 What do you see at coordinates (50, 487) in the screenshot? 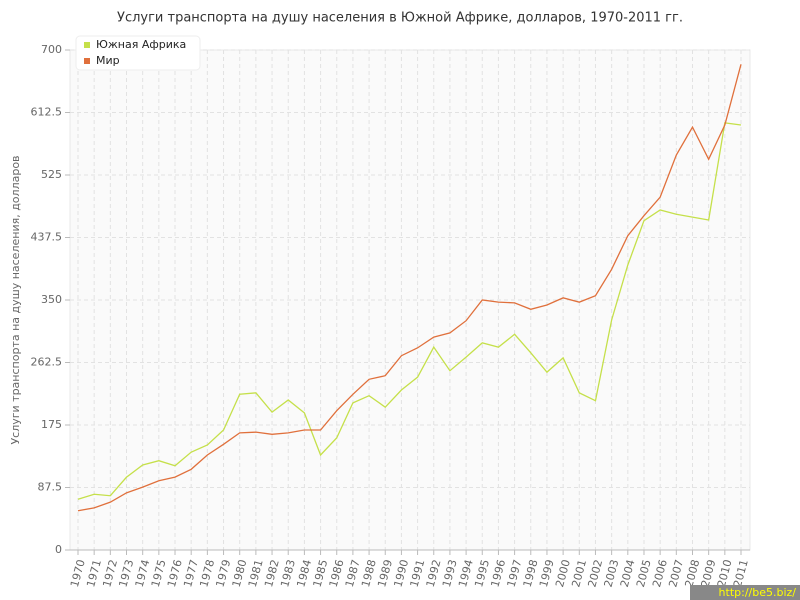
I see `y-tick-label: 87.5` at bounding box center [50, 487].